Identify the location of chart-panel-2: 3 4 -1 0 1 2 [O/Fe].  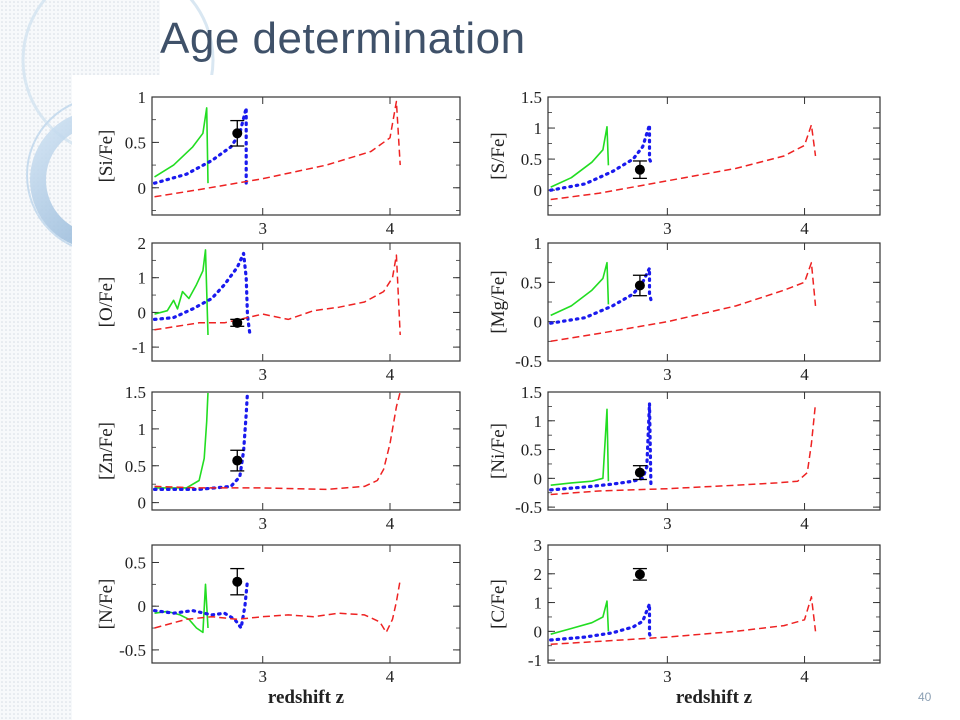
(278, 309).